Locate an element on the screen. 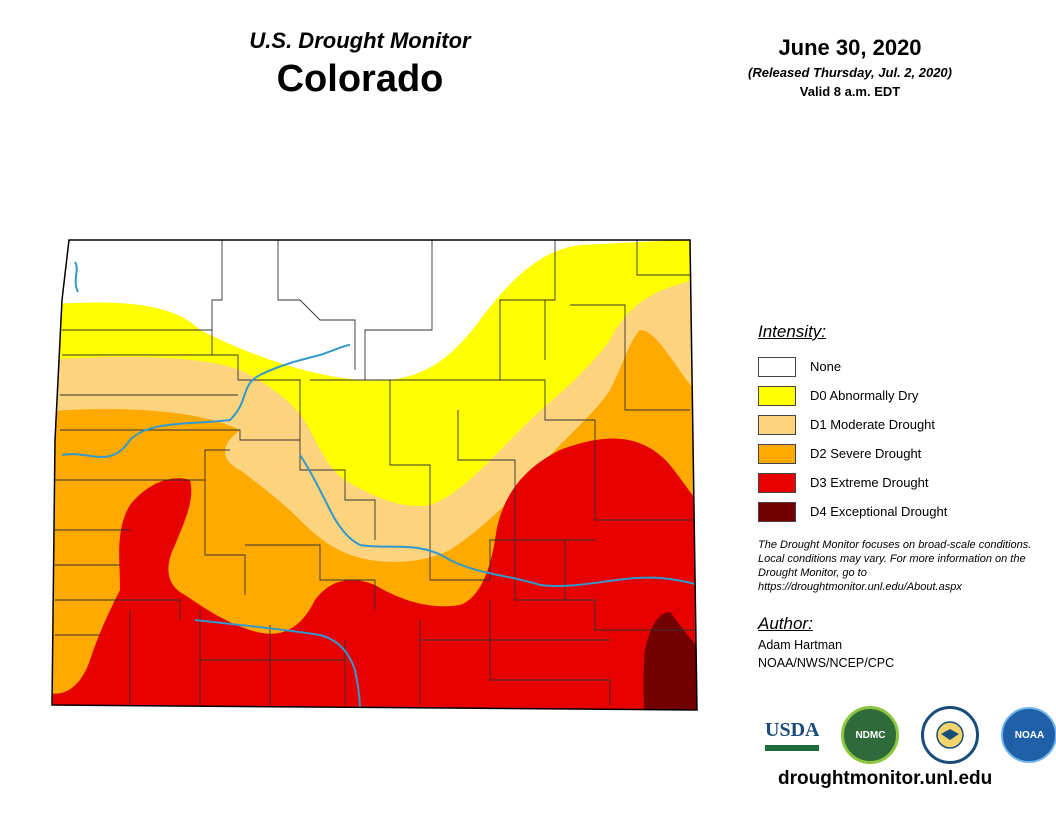 This screenshot has height=816, width=1056. title-block: U.S. Drought Monitor Colorado is located at coordinates (360, 64).